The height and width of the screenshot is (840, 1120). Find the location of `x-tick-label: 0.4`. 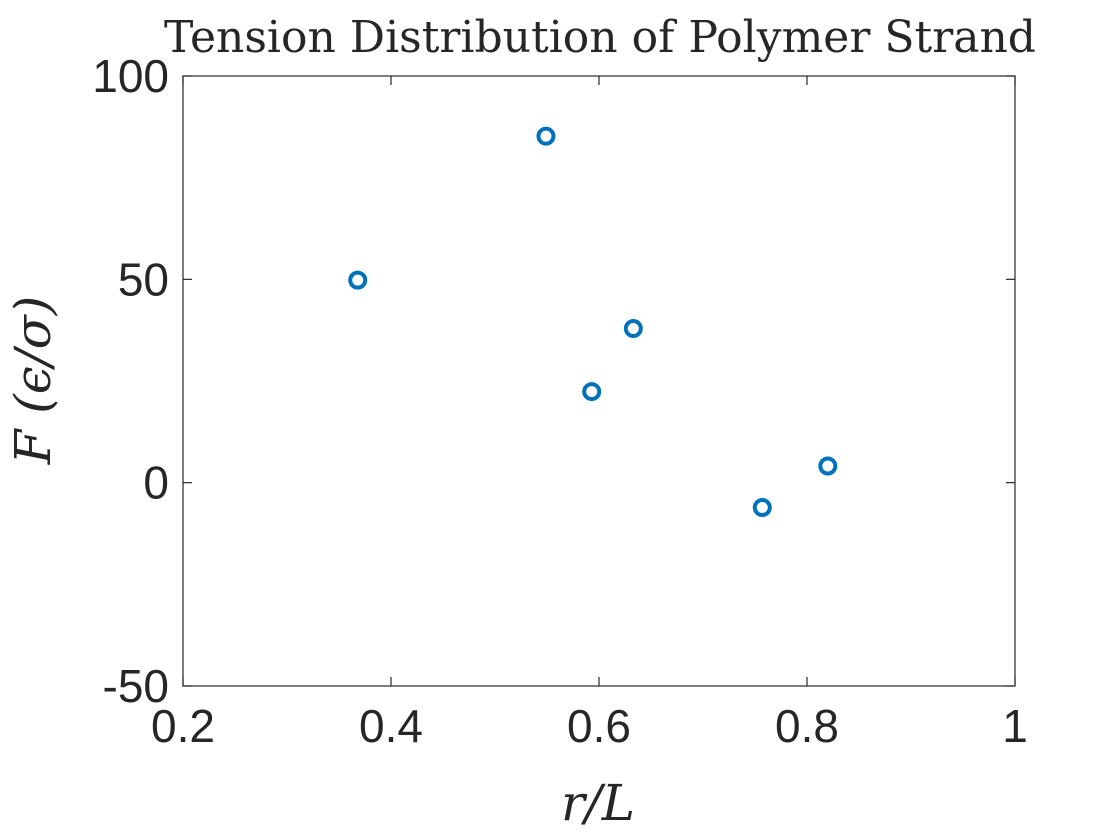

x-tick-label: 0.4 is located at coordinates (391, 726).